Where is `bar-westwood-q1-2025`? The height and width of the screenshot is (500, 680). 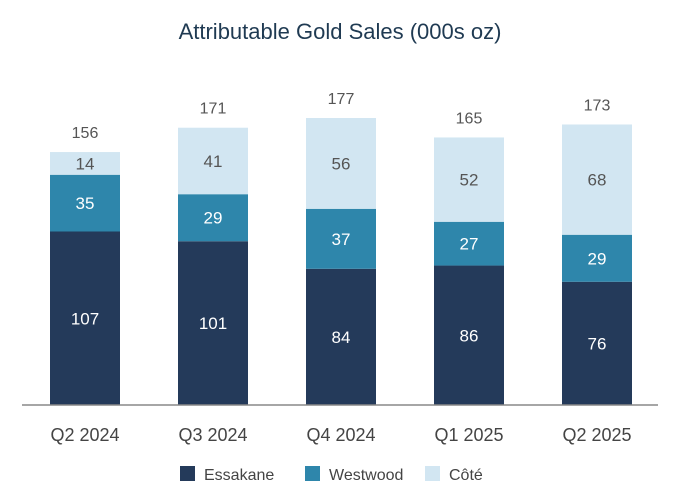 bar-westwood-q1-2025 is located at coordinates (469, 243).